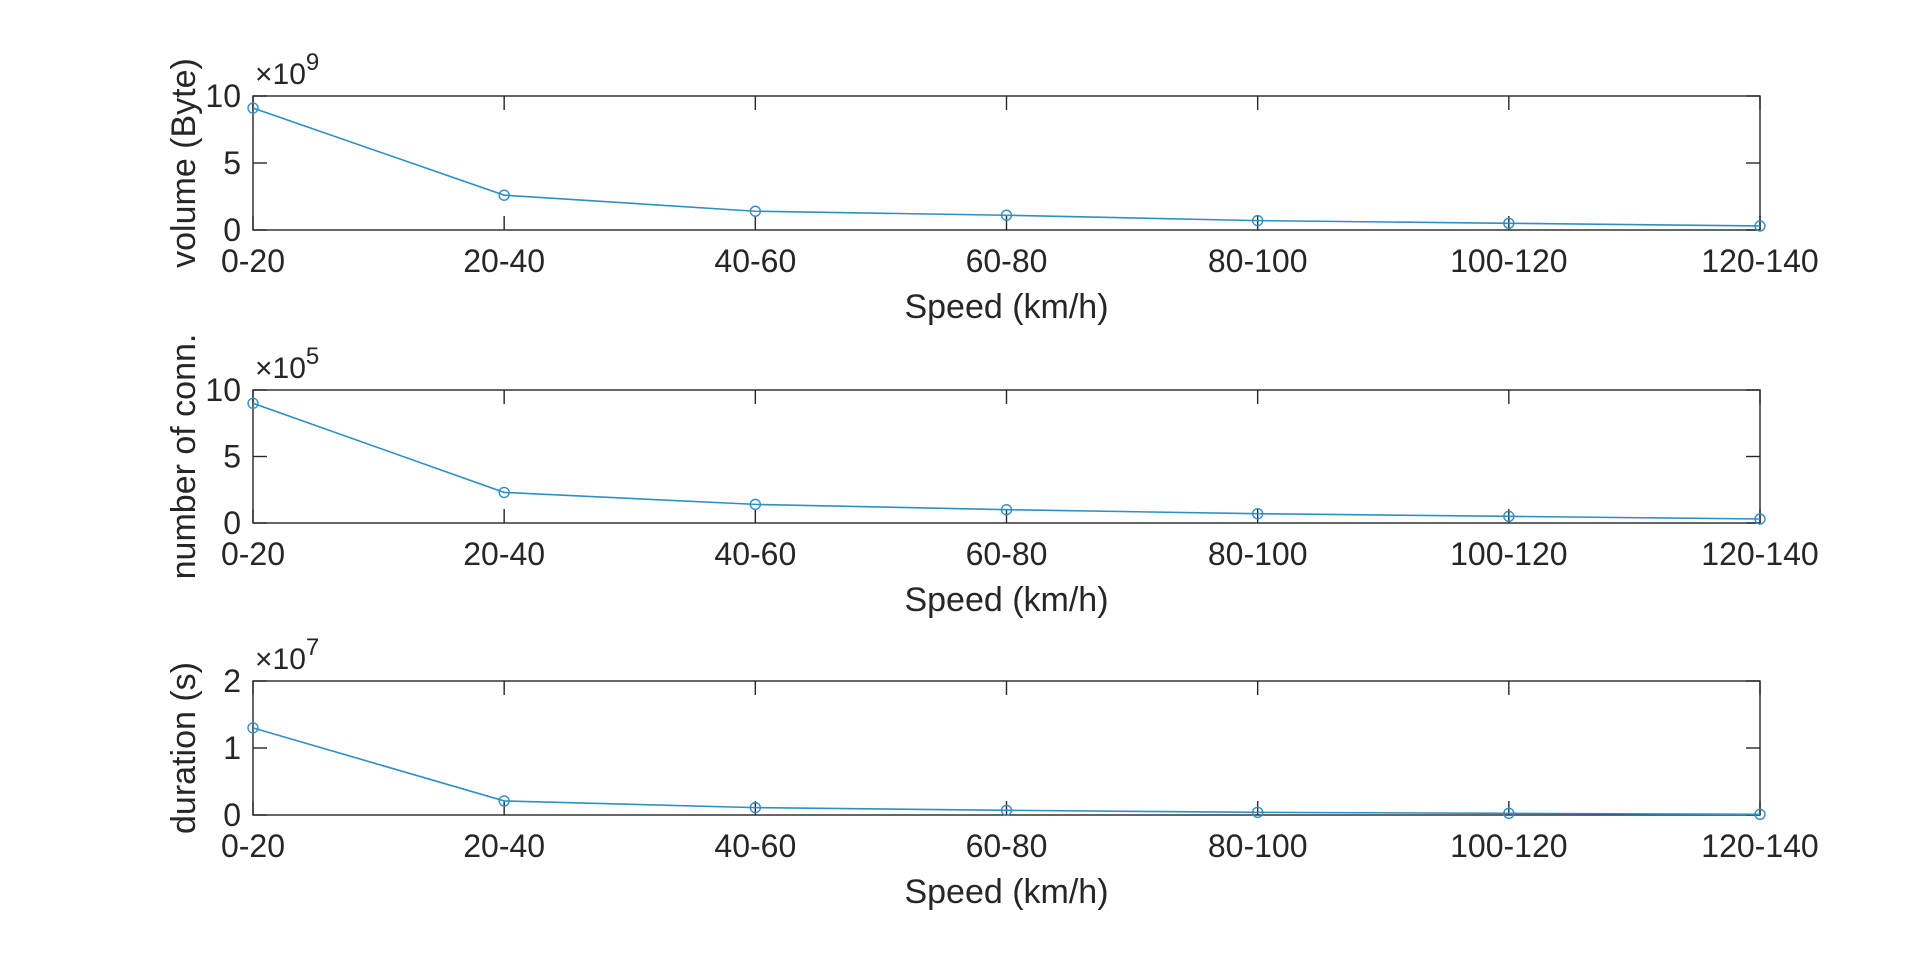 The width and height of the screenshot is (1920, 963). Describe the element at coordinates (312, 356) in the screenshot. I see `y-exponent: 5` at that location.